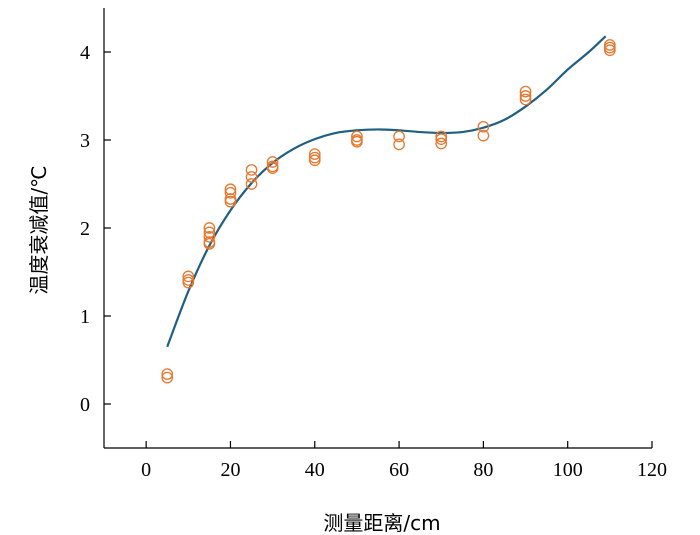 This screenshot has height=535, width=700. Describe the element at coordinates (85, 405) in the screenshot. I see `y-tick-label: 0` at that location.